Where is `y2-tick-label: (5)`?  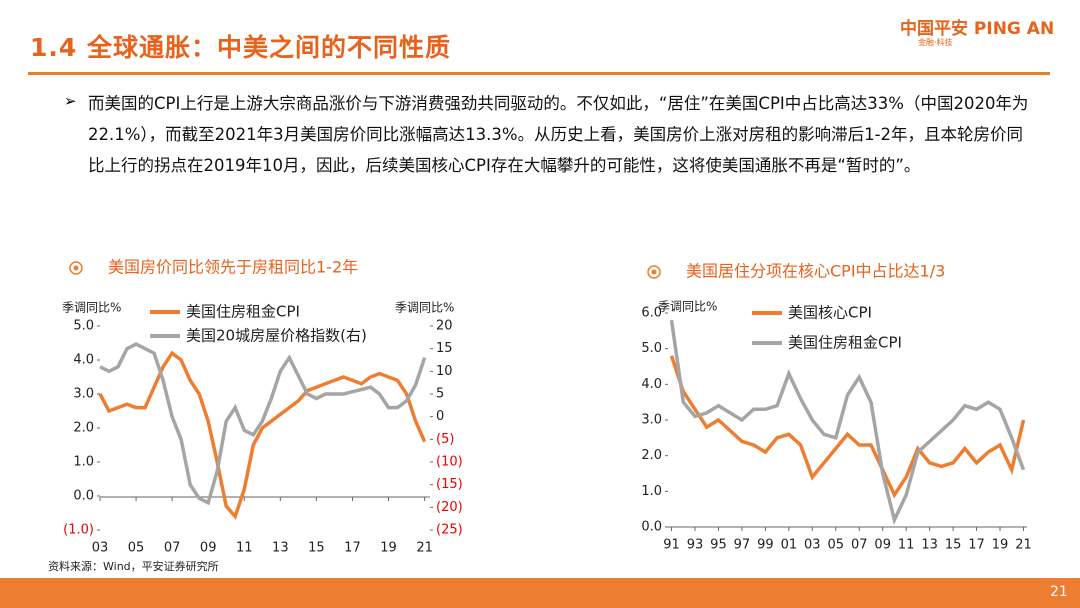 y2-tick-label: (5) is located at coordinates (445, 439).